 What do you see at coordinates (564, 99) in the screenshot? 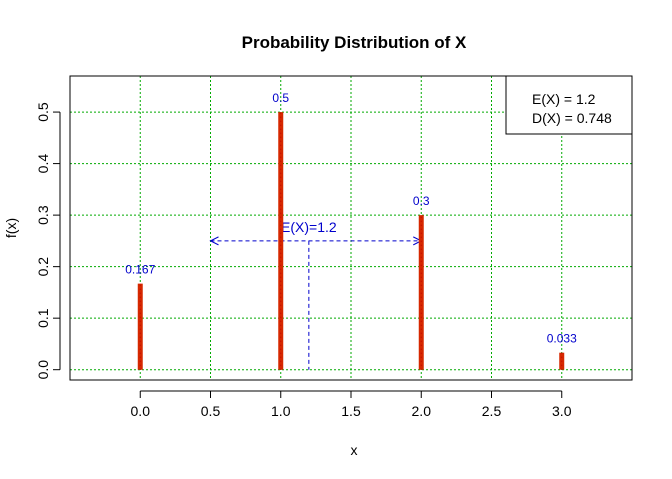
I see `legend-expected-value: E(X) = 1.2` at bounding box center [564, 99].